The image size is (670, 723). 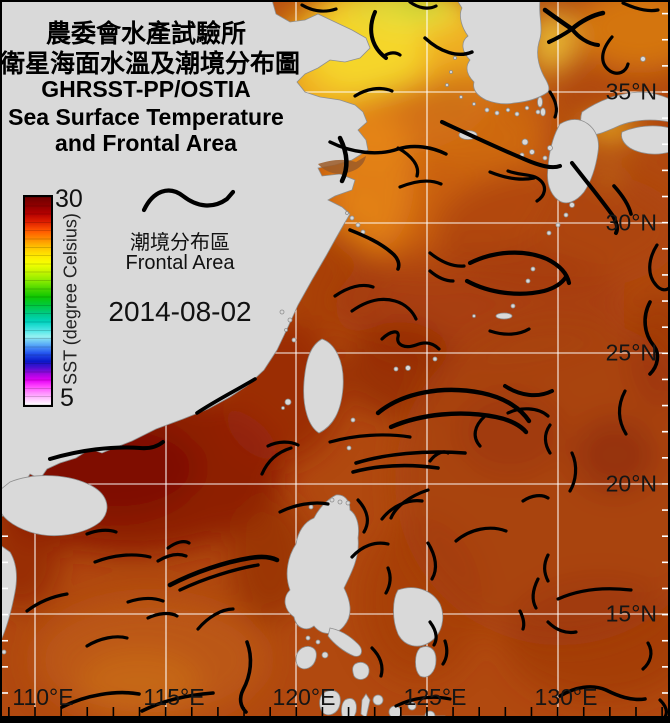 I want to click on frontal-area-label-zh: 潮境分布區, so click(x=180, y=243).